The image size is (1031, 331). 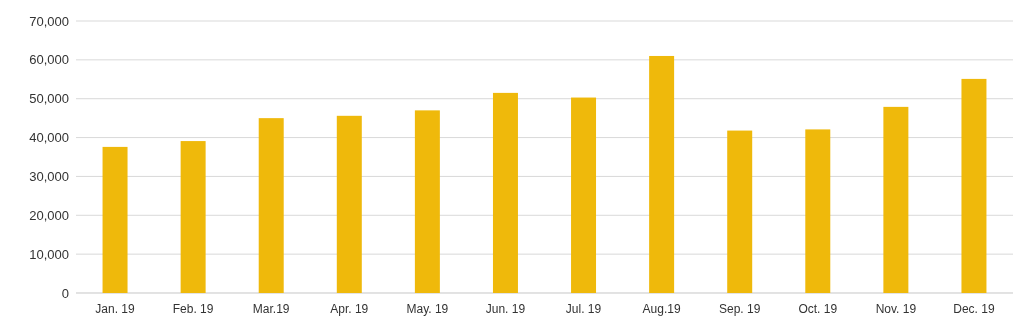 What do you see at coordinates (115, 309) in the screenshot?
I see `x-tick-label: Jan. 19` at bounding box center [115, 309].